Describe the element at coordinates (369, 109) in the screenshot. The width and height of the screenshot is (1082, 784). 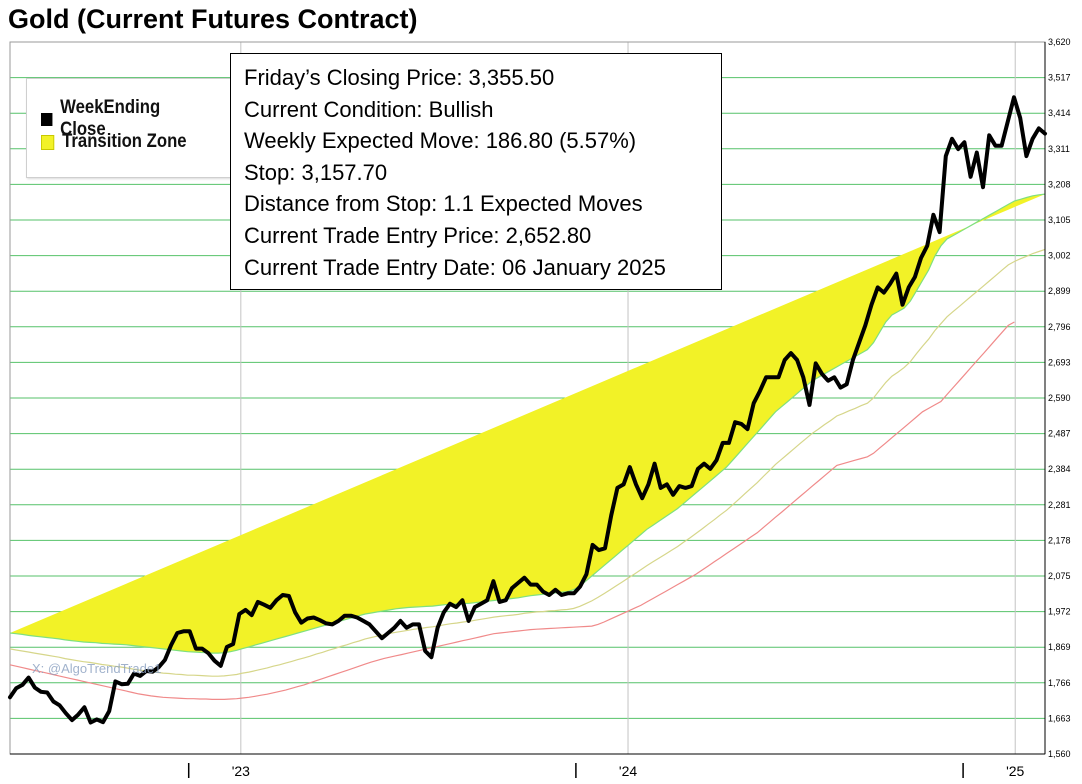
I see `info-condition: Current Condition: Bullish` at that location.